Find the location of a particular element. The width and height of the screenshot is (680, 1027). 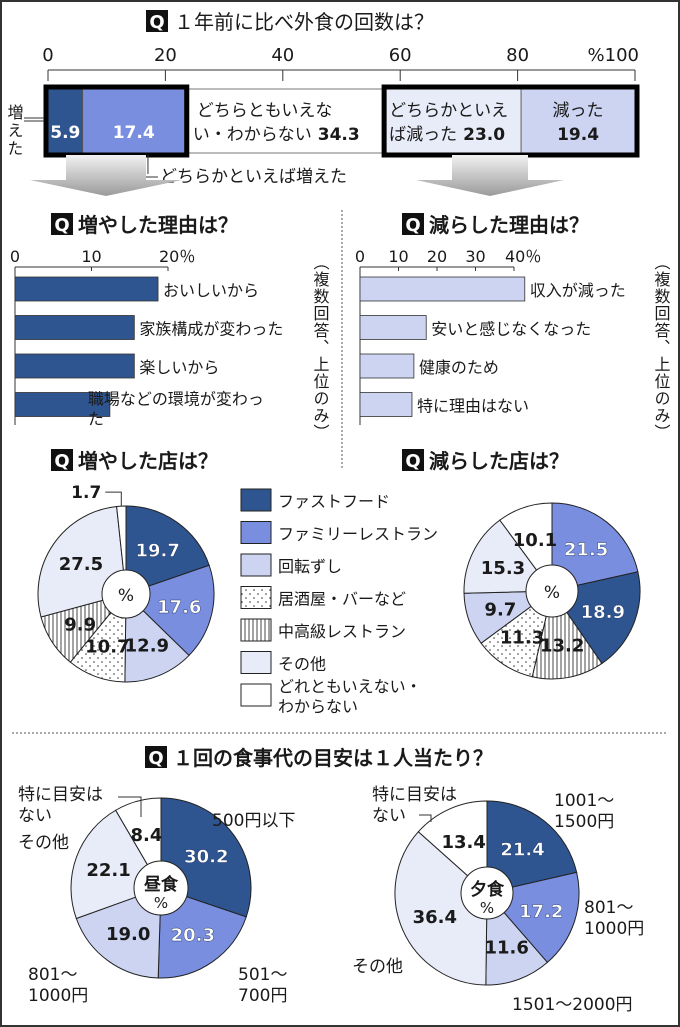

pie-value-label: 20.3 is located at coordinates (193, 935).